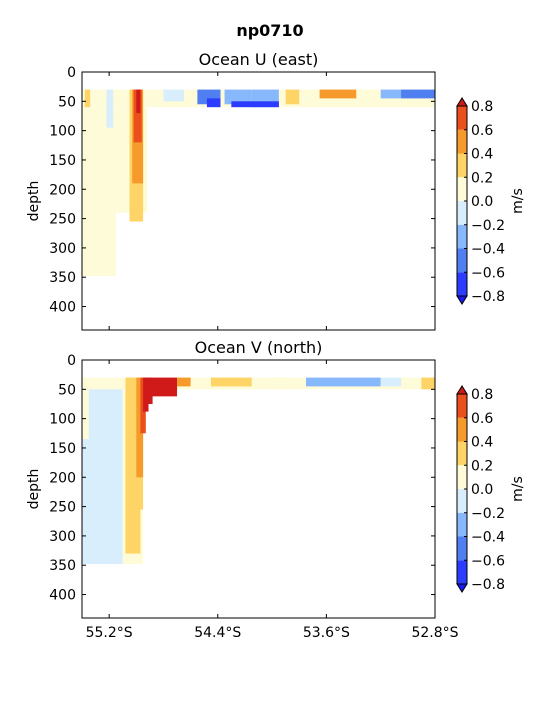  I want to click on x-tick-label: 55.2°S, so click(109, 633).